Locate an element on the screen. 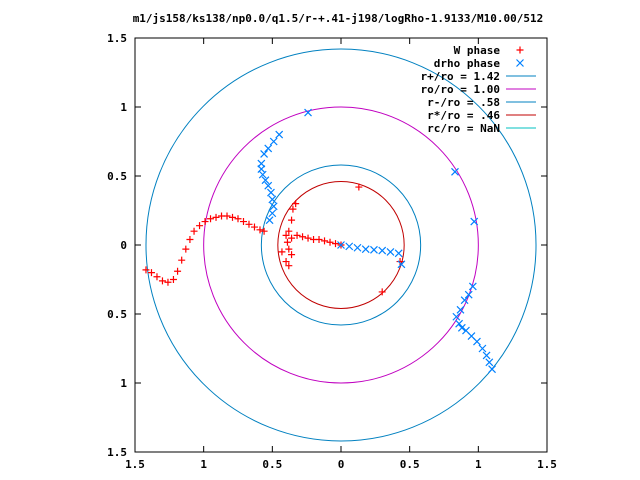 This screenshot has width=640, height=480. reference-circle is located at coordinates (341, 245).